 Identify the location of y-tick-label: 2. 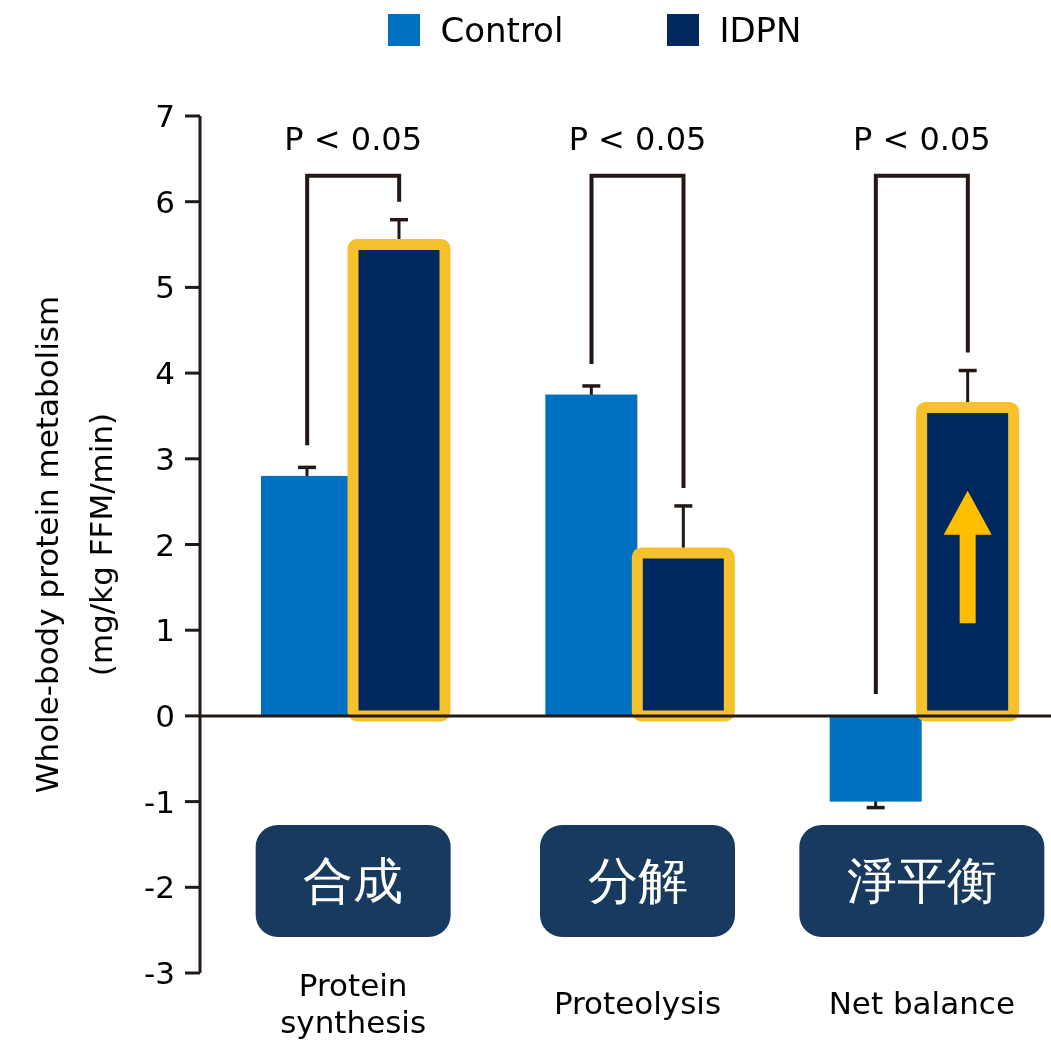
(165, 544).